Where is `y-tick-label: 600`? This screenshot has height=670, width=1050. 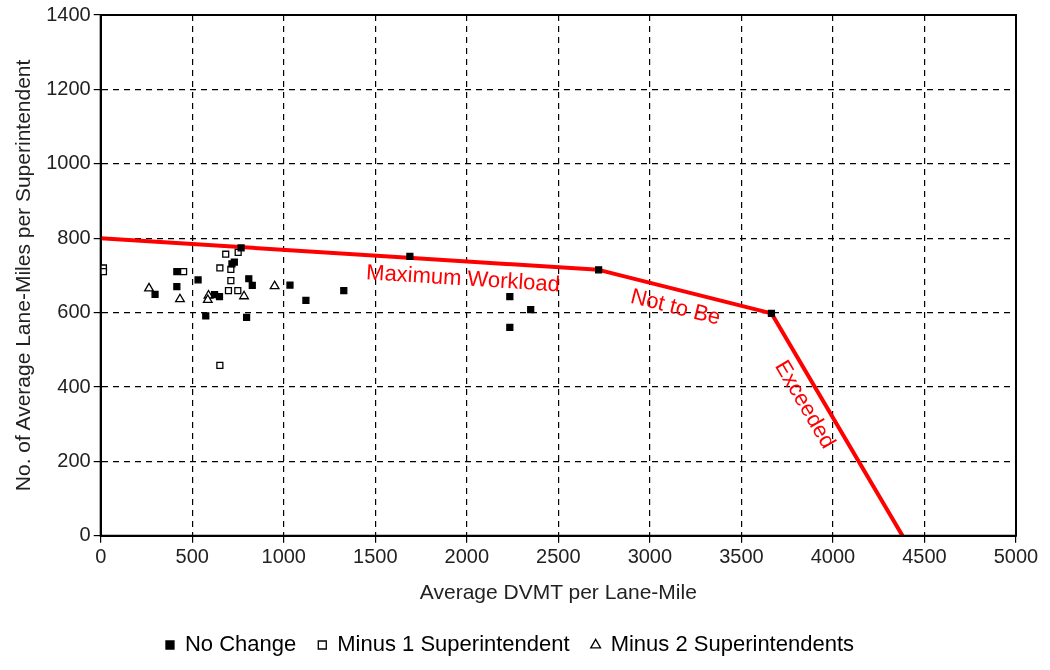
y-tick-label: 600 is located at coordinates (74, 311).